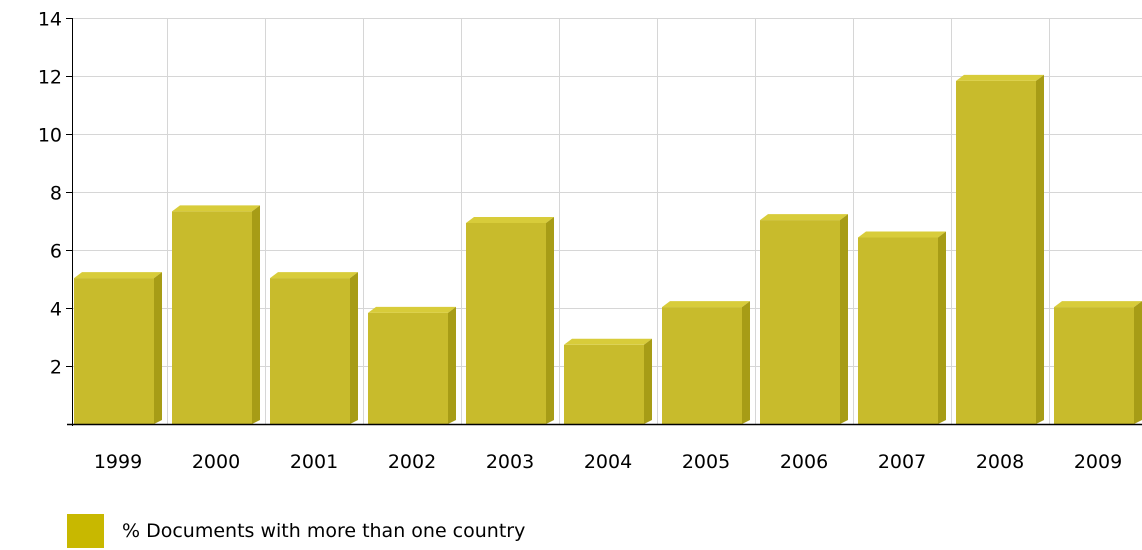  I want to click on x-tick-label: 2003, so click(510, 462).